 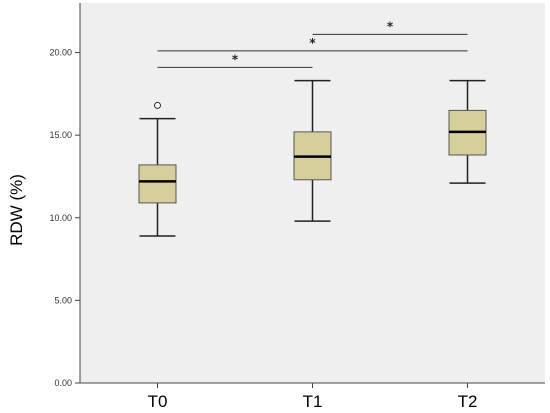 What do you see at coordinates (468, 401) in the screenshot?
I see `x-tick-label: T2` at bounding box center [468, 401].